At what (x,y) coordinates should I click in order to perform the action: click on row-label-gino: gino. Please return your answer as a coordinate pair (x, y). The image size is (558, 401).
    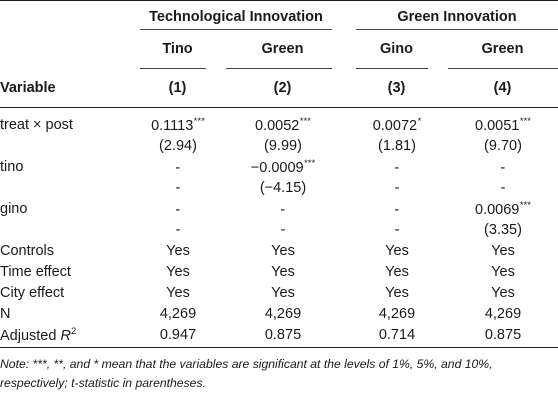
    Looking at the image, I should click on (14, 208).